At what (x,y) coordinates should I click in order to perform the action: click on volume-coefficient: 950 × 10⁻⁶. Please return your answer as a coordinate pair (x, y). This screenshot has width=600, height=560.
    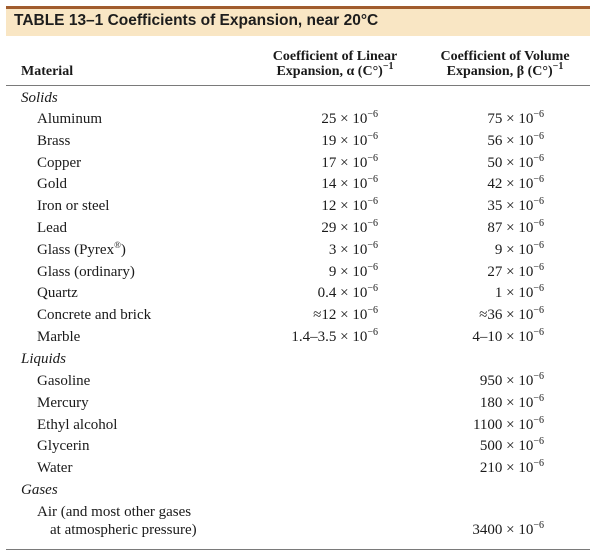
    Looking at the image, I should click on (512, 380).